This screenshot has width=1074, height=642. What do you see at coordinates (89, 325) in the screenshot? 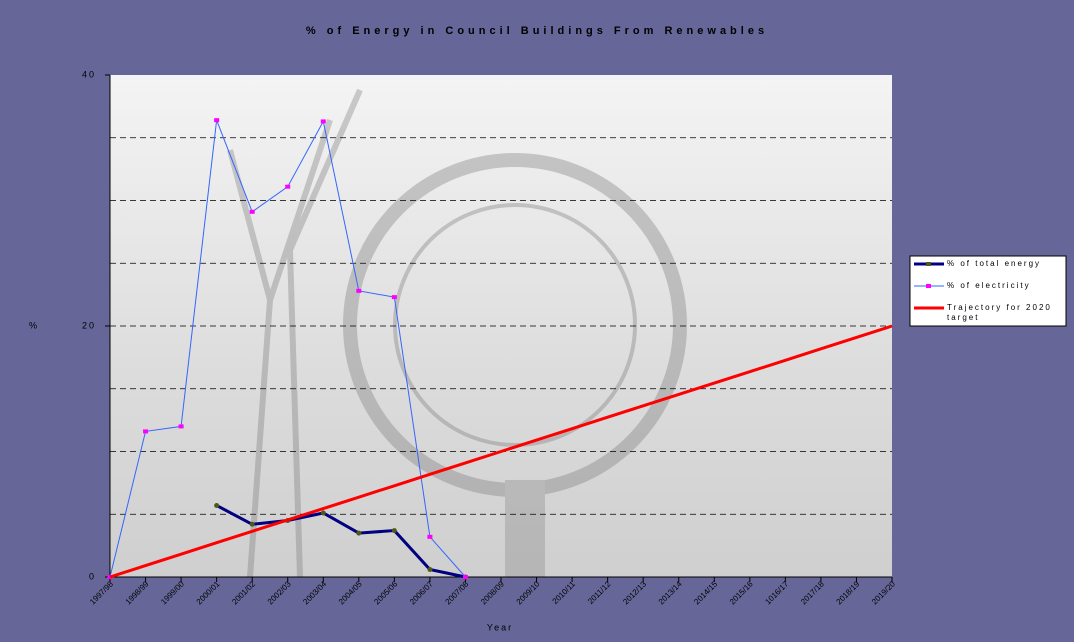
I see `y-tick-label: 20` at bounding box center [89, 325].